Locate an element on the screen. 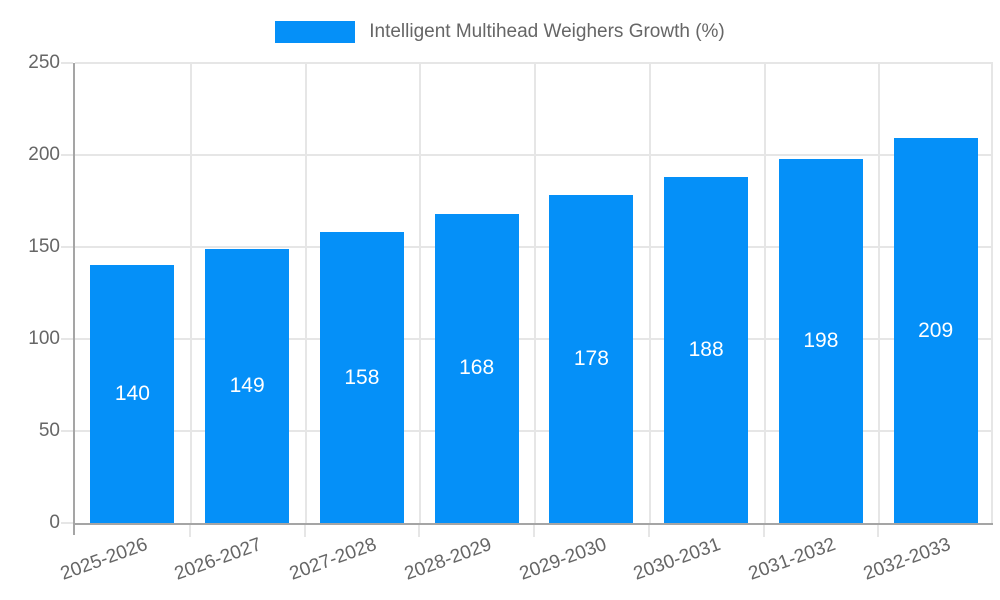  x-axis-tick-label: 2030-2031 is located at coordinates (677, 559).